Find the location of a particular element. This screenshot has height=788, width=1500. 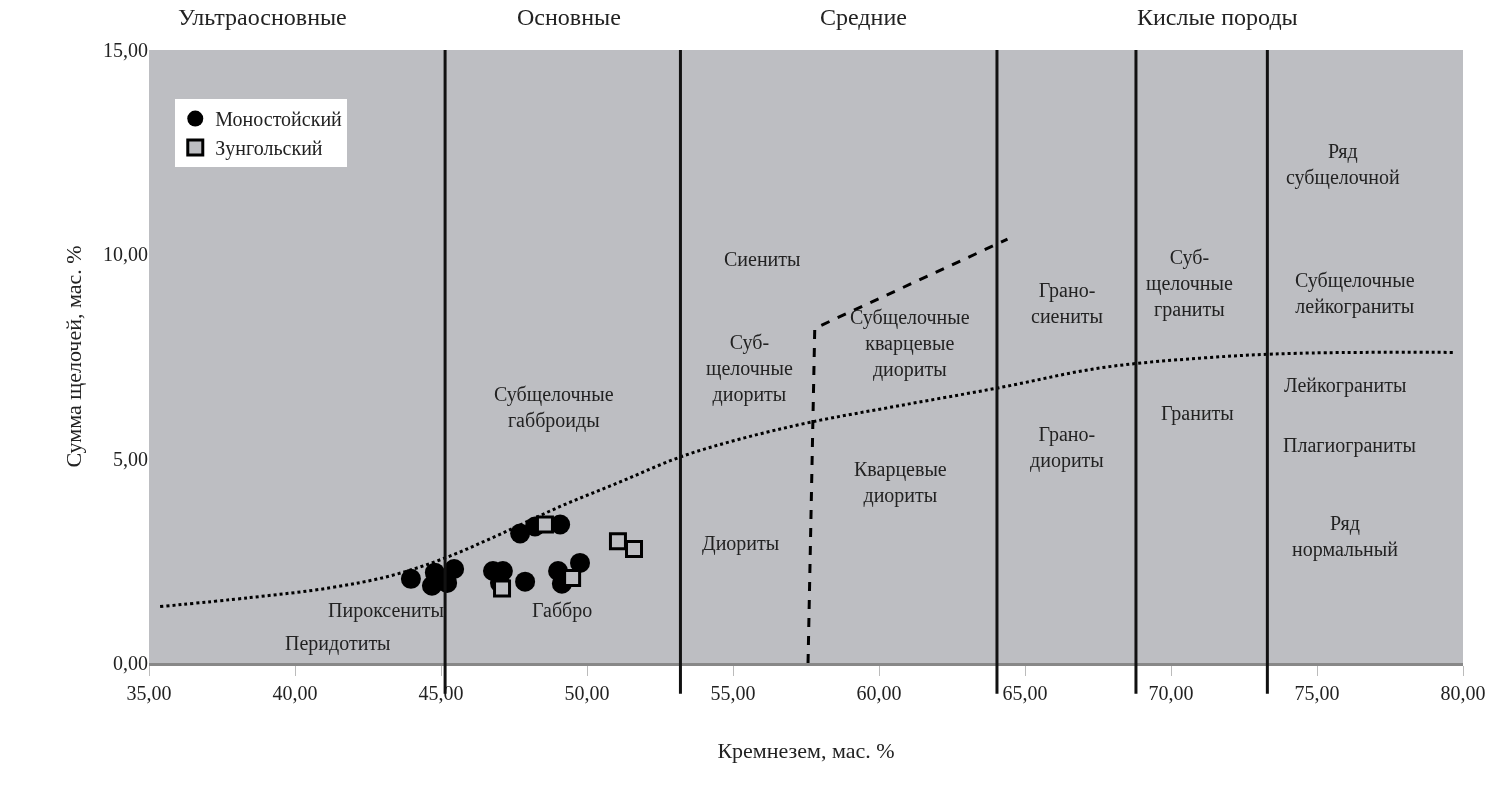

x-tick-label: 60,00 is located at coordinates (879, 693).